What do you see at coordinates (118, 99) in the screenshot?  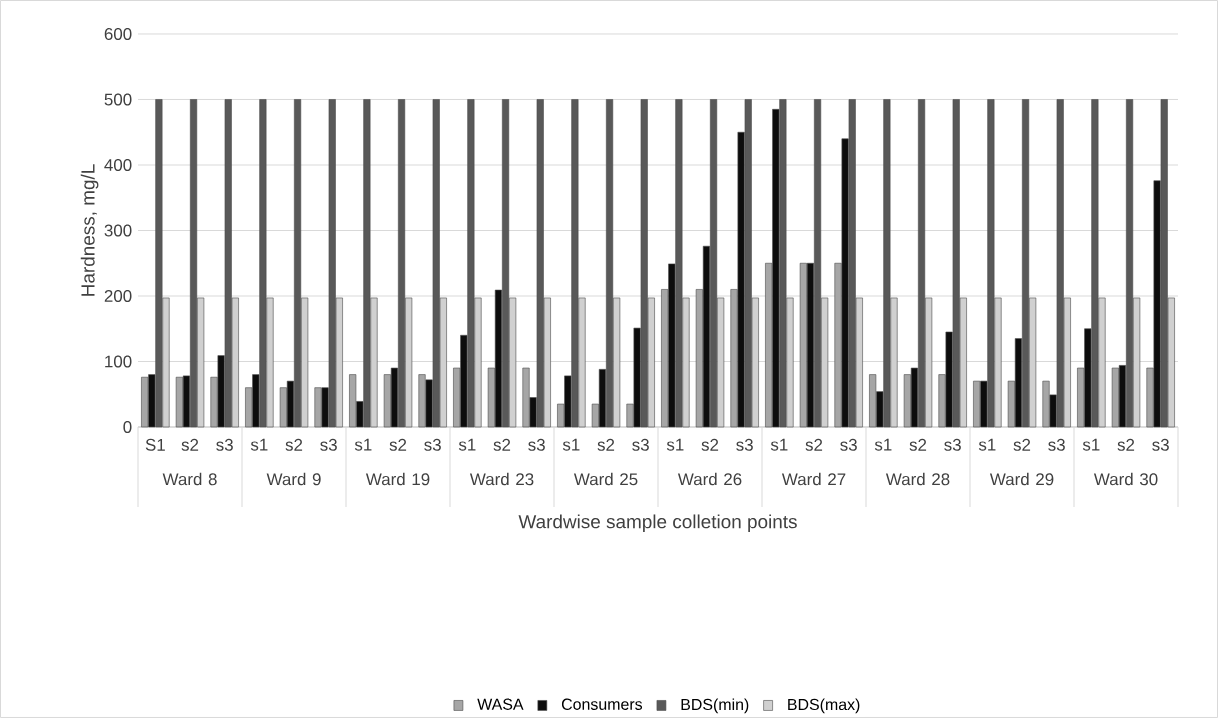 I see `y-tick-label: 500` at bounding box center [118, 99].